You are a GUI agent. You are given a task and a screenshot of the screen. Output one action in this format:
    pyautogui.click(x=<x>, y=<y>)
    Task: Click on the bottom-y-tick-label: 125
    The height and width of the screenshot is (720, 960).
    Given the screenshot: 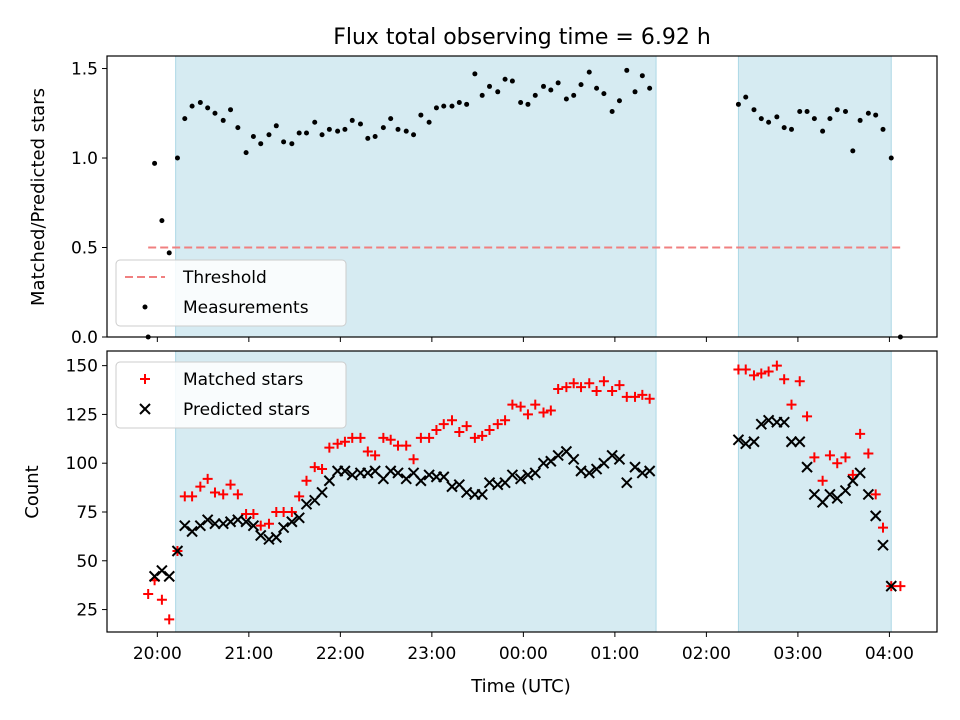 What is the action you would take?
    pyautogui.click(x=82, y=415)
    